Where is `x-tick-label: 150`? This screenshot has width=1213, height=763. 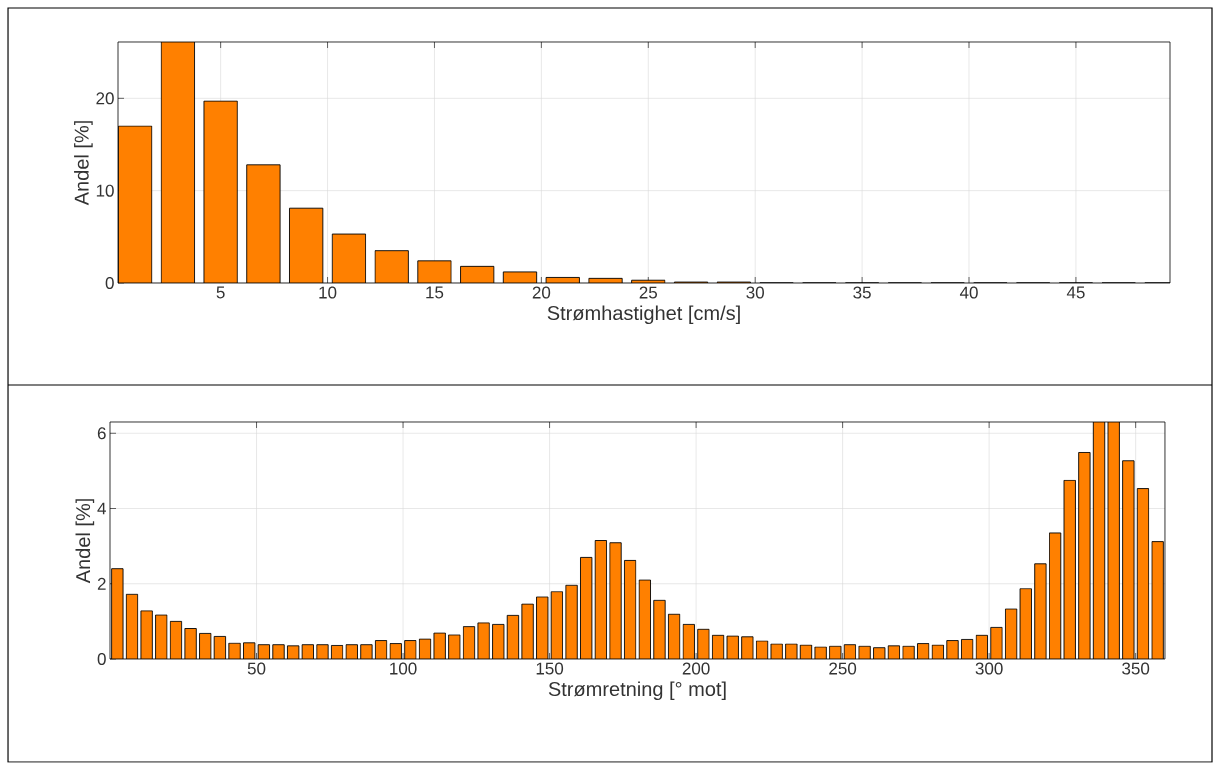
x-tick-label: 150 is located at coordinates (550, 668).